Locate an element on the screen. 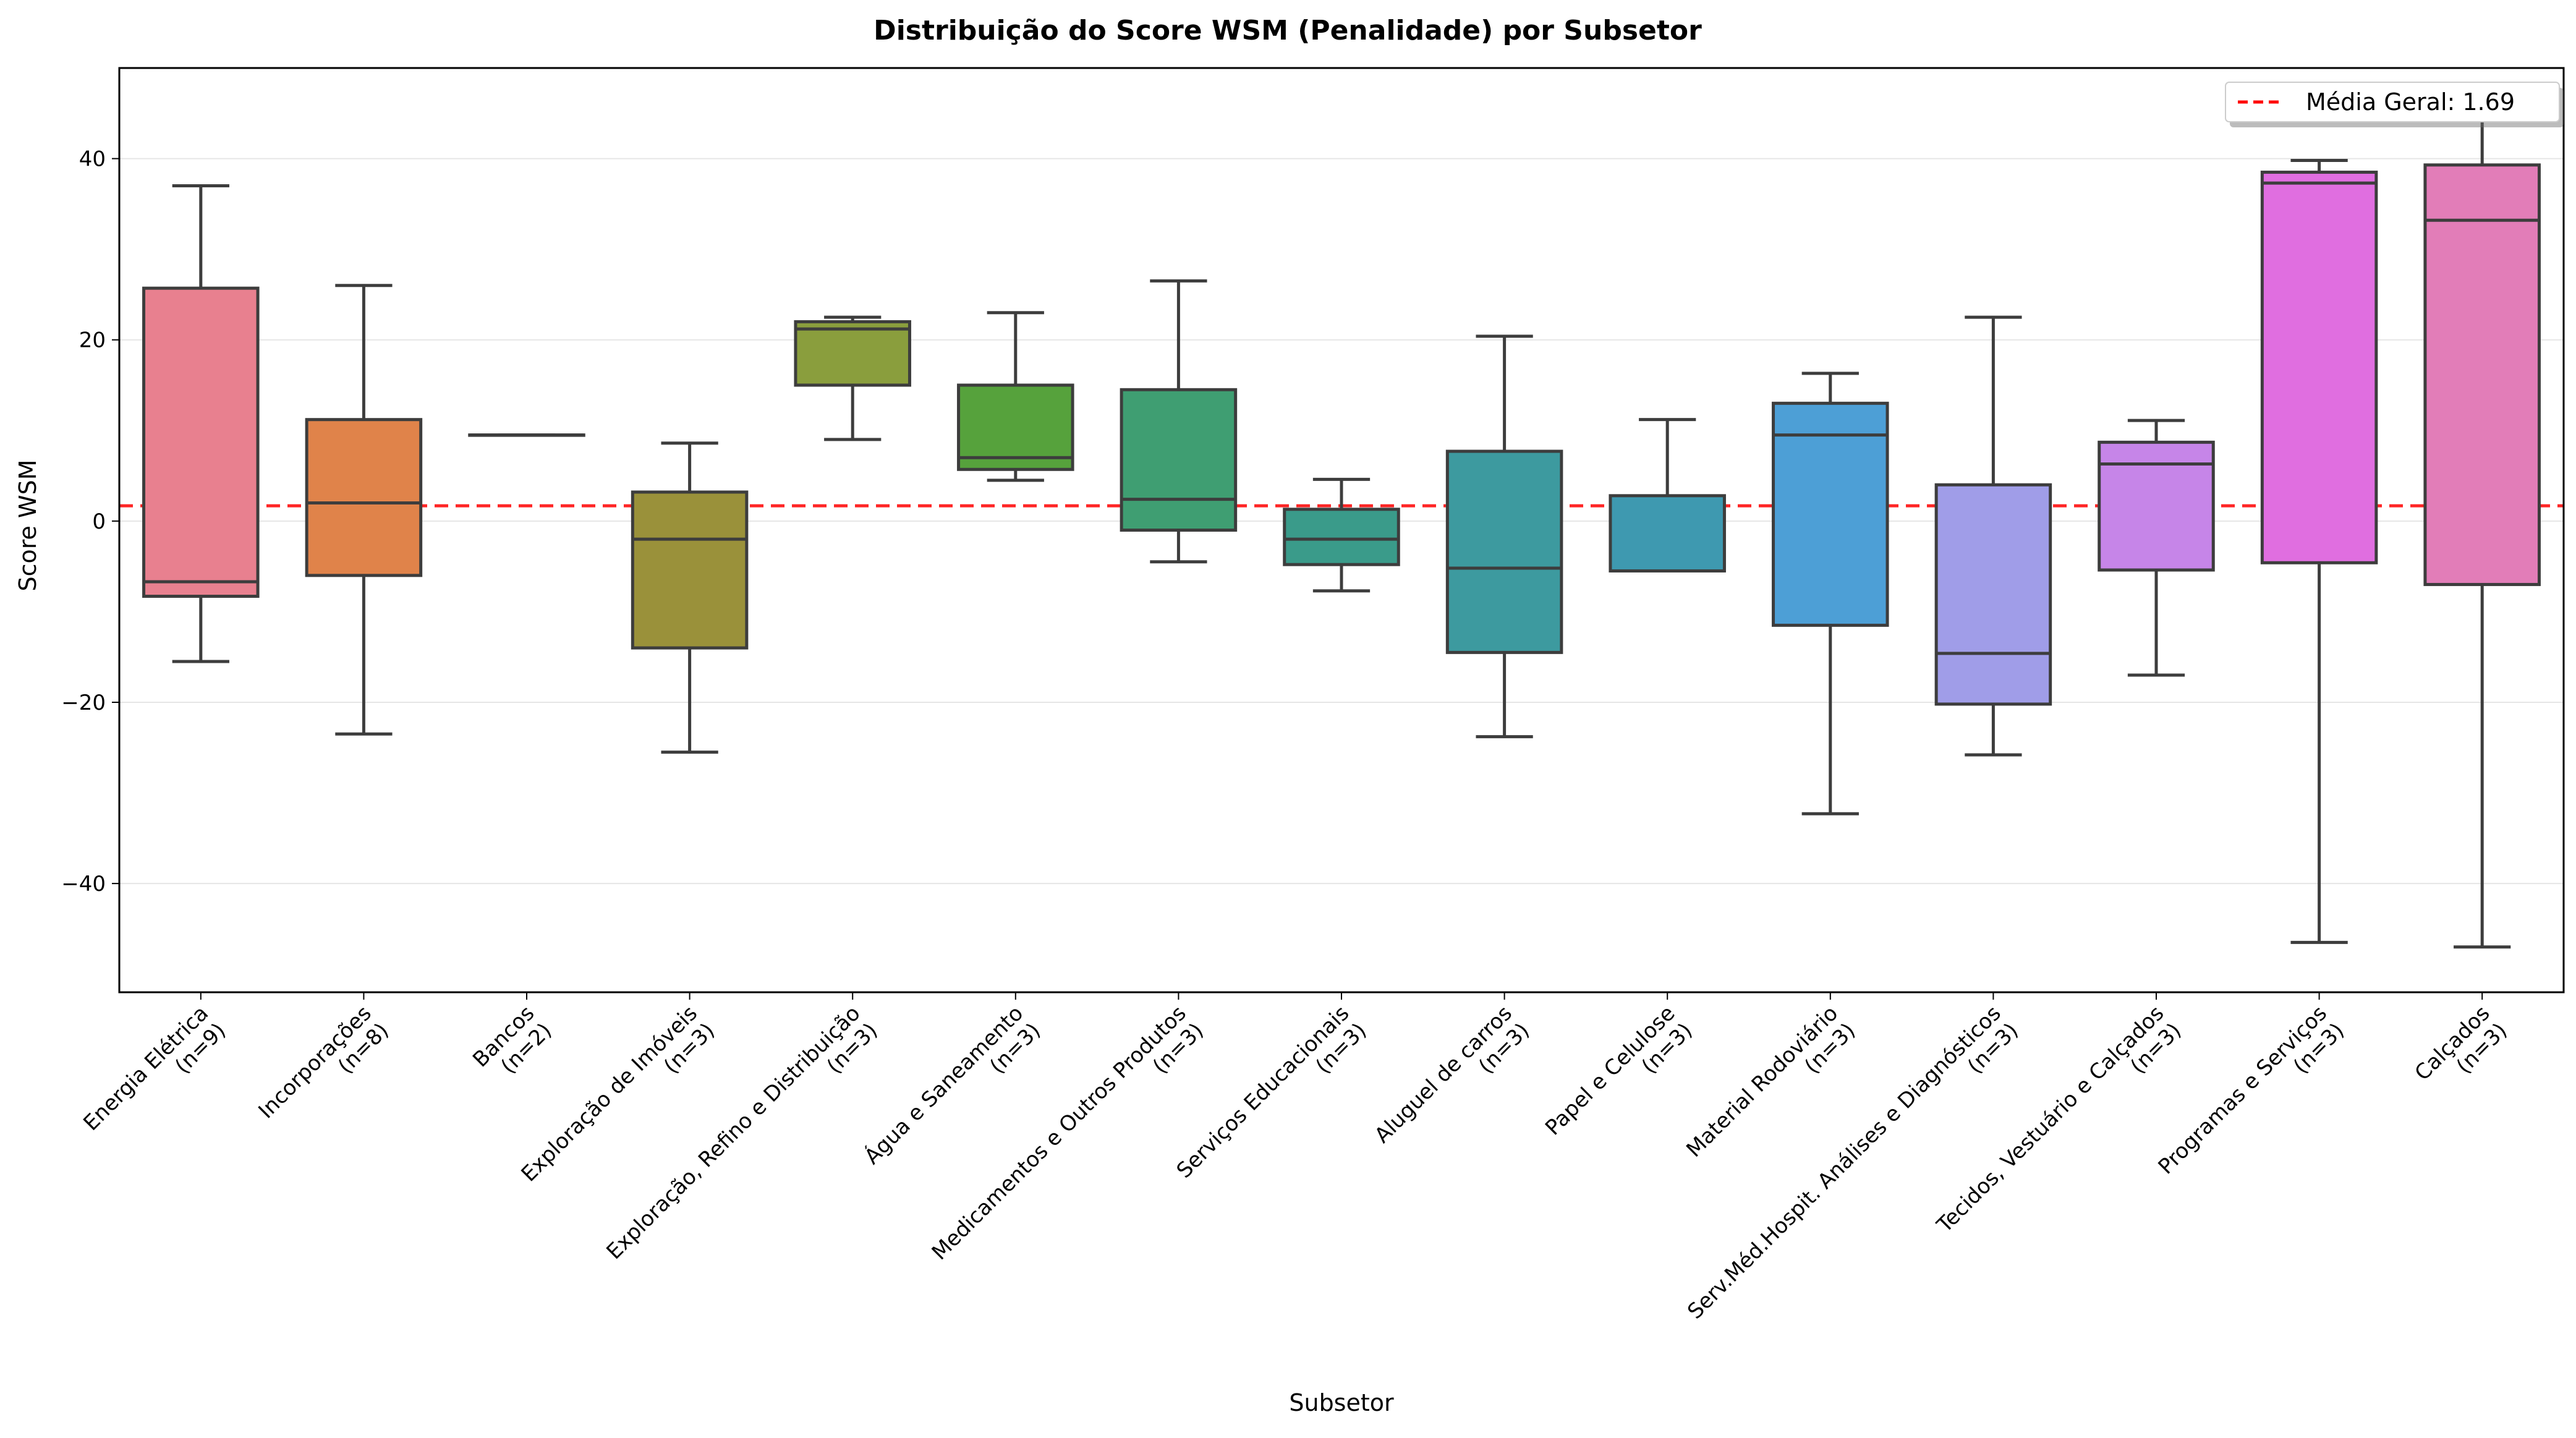 The height and width of the screenshot is (1438, 2576). y-tick-label: 40 is located at coordinates (92, 159).